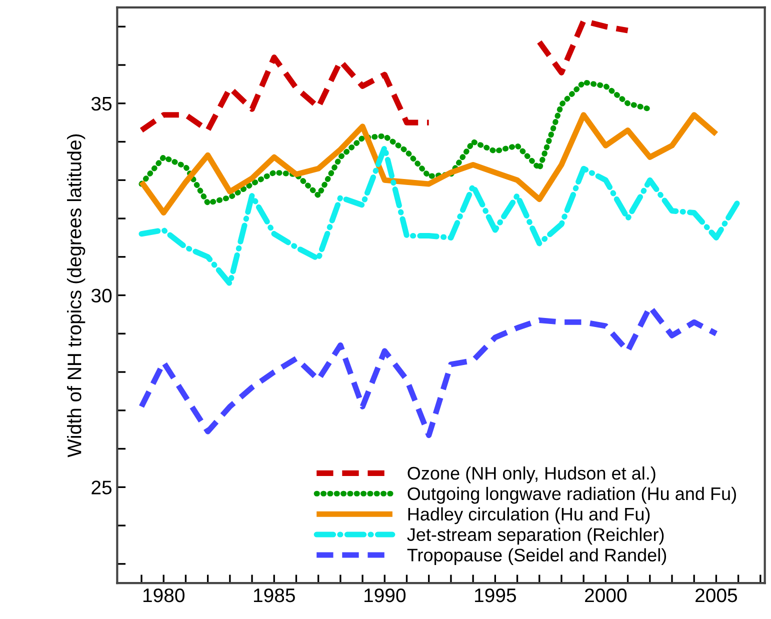 This screenshot has height=619, width=771. What do you see at coordinates (535, 536) in the screenshot?
I see `legend-label: Jet-stream separation (Reichler)` at bounding box center [535, 536].